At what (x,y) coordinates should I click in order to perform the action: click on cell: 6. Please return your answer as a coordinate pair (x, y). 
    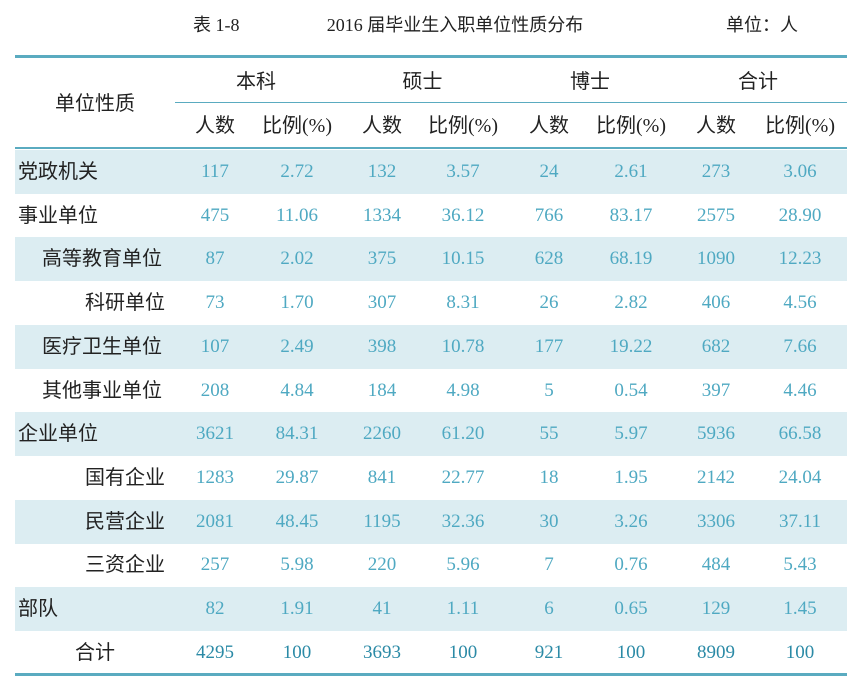
    Looking at the image, I should click on (549, 608).